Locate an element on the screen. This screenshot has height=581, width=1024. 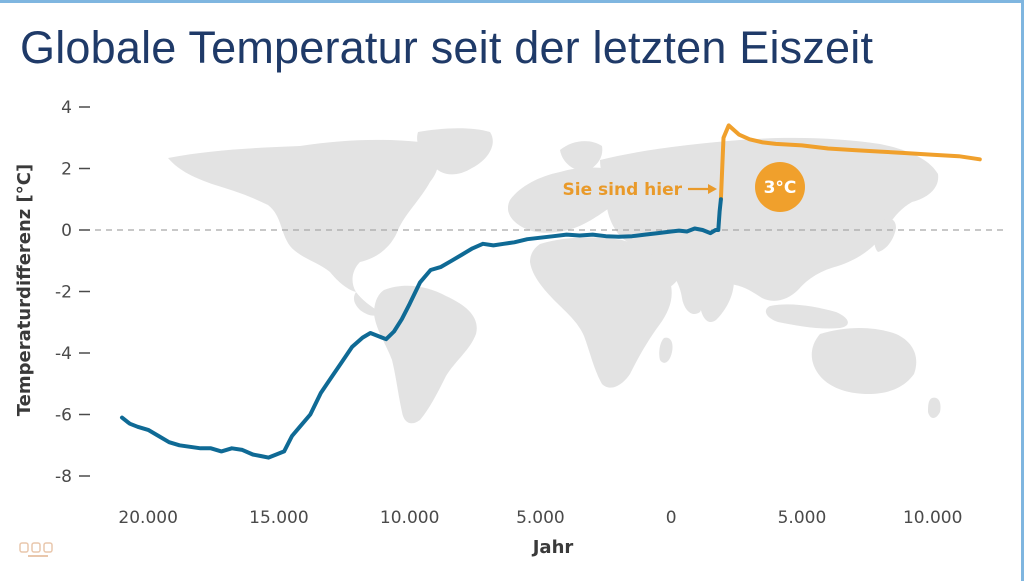
y-tick-label: -6 is located at coordinates (63, 416).